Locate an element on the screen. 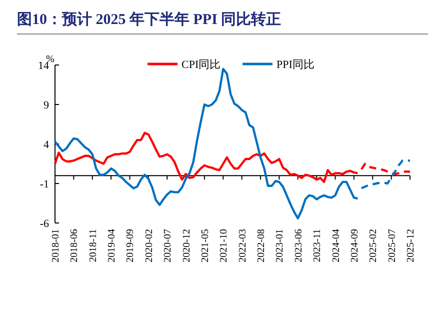 The image size is (441, 320). x-tick-label: 2020-07 is located at coordinates (168, 245).